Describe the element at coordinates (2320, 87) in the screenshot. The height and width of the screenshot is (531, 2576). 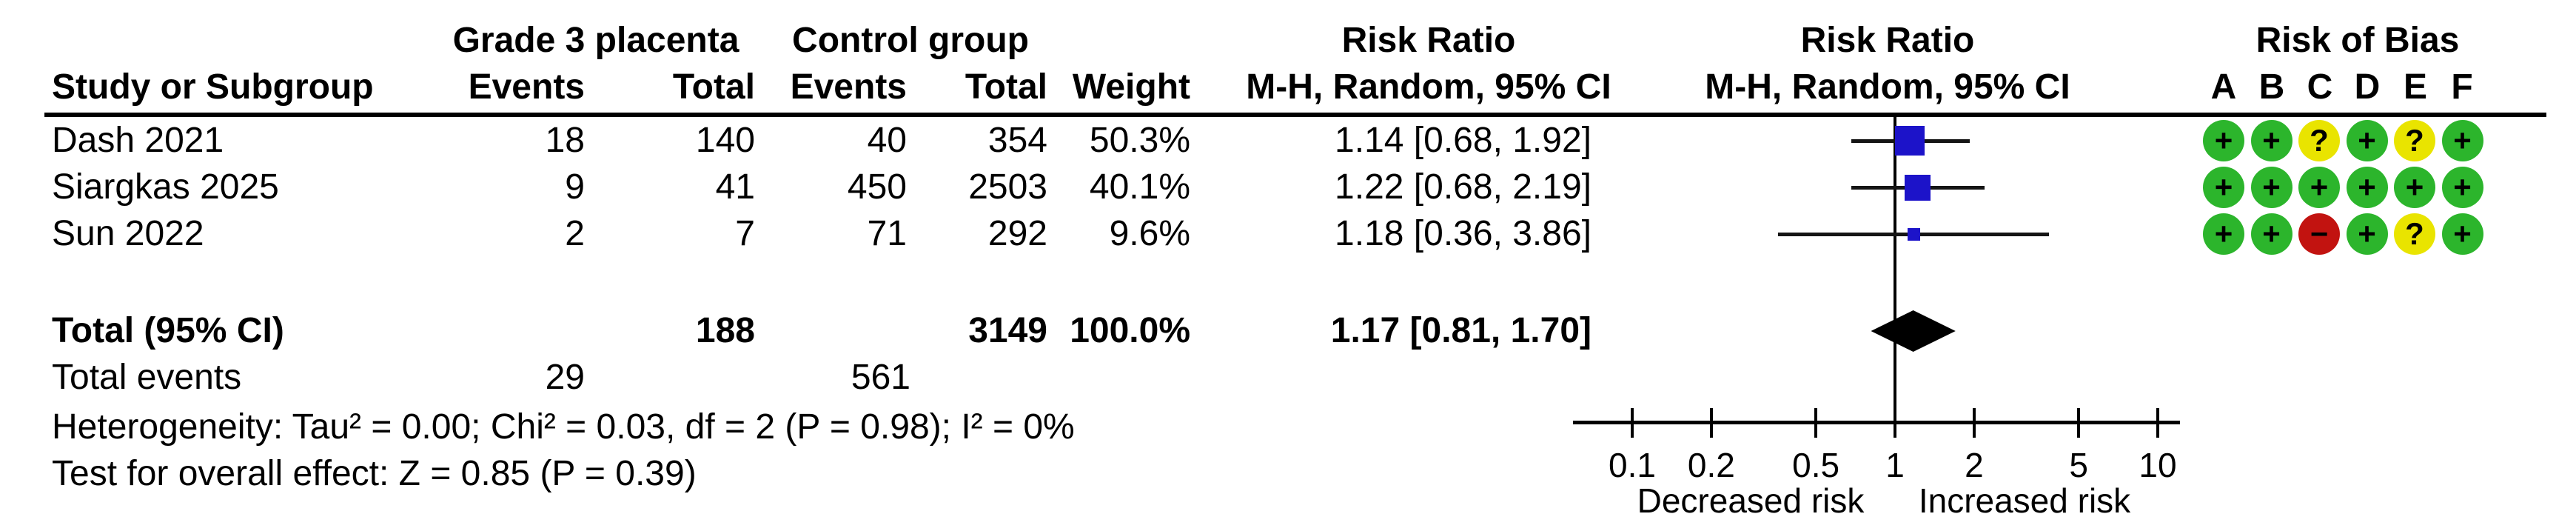
I see `bias-letter-c: C` at that location.